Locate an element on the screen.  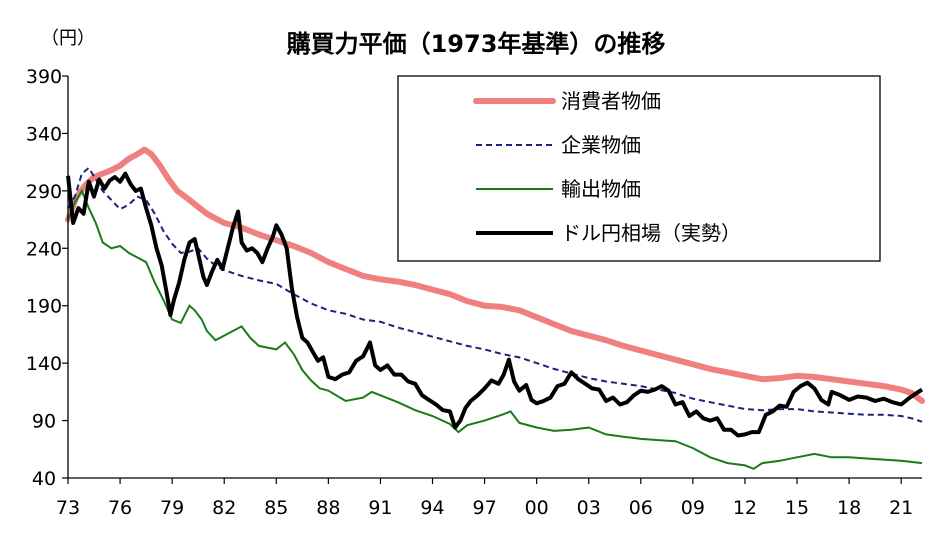
x-tick-label: 76 is located at coordinates (120, 508).